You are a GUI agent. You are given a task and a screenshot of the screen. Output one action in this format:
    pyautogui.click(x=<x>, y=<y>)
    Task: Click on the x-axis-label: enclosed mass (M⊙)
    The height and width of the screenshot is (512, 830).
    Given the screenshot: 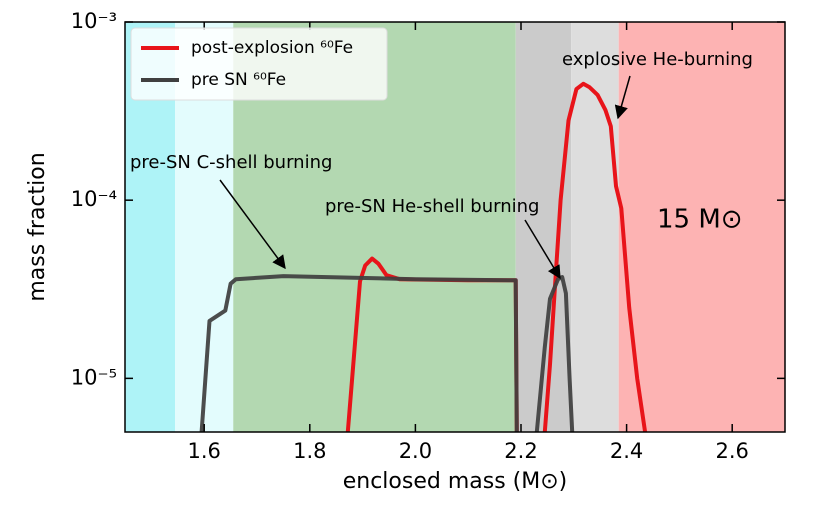 What is the action you would take?
    pyautogui.click(x=455, y=481)
    